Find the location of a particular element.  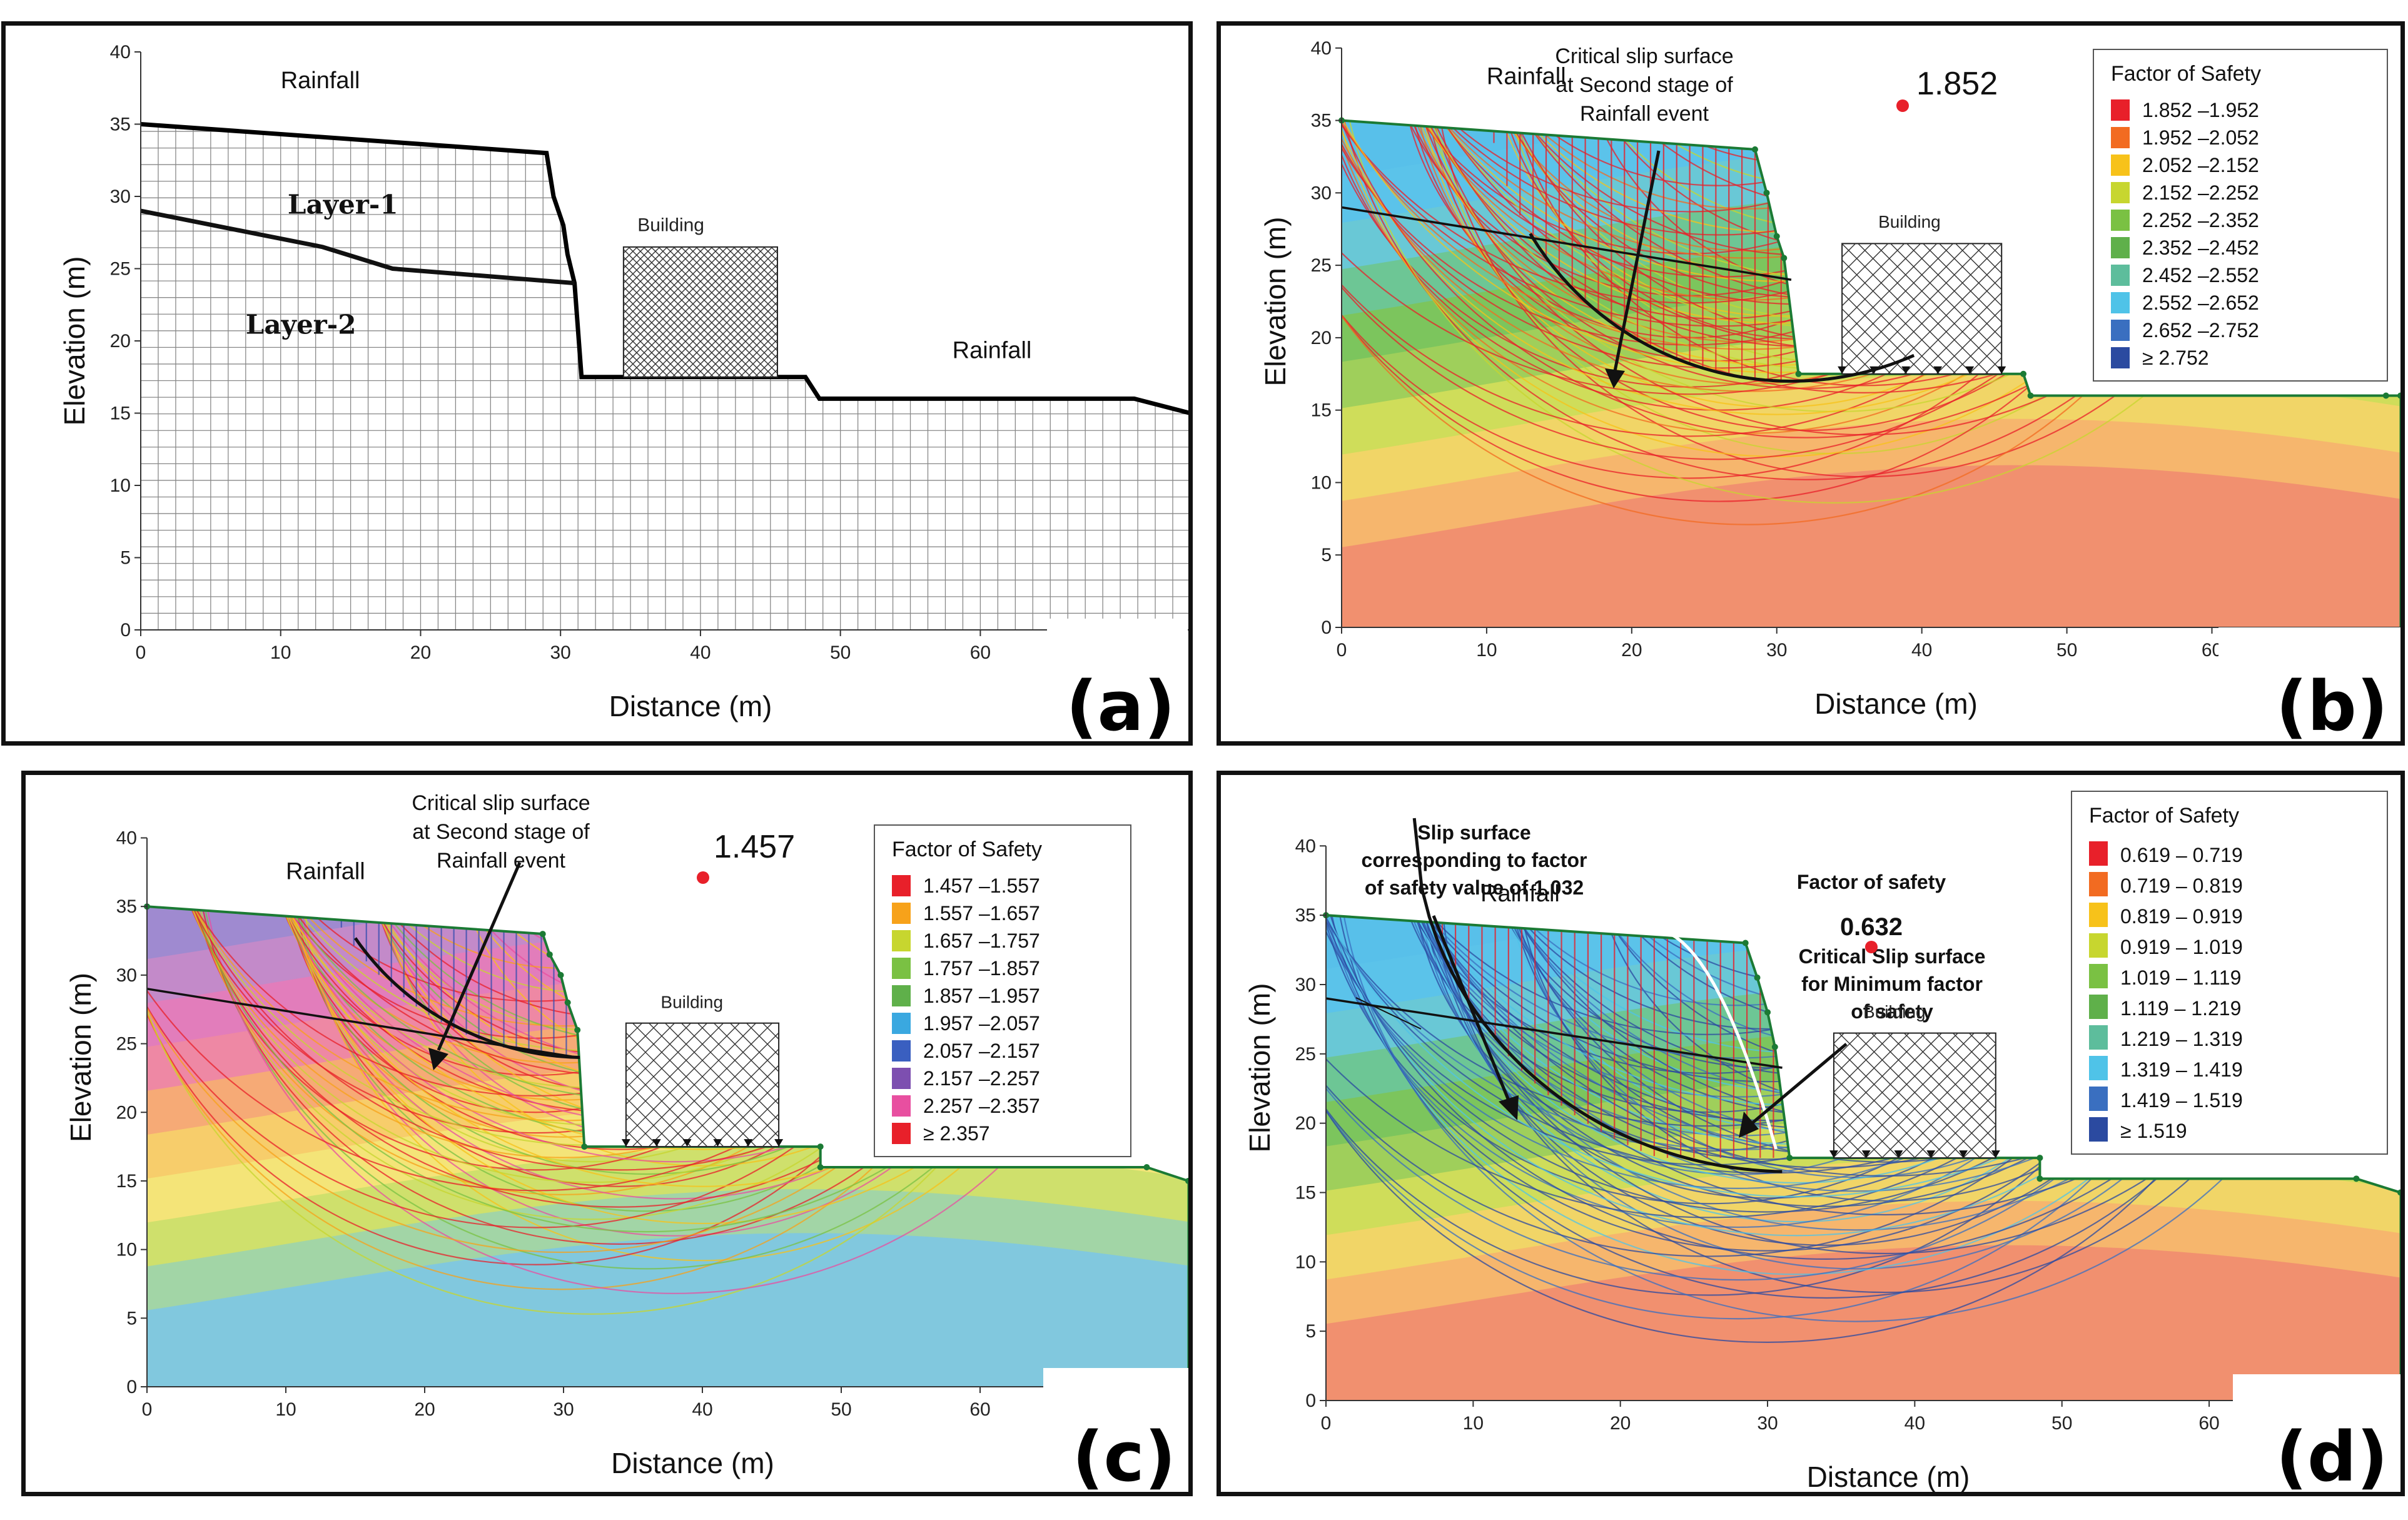

panel-b-y-tick-label: 0 is located at coordinates (1326, 627).